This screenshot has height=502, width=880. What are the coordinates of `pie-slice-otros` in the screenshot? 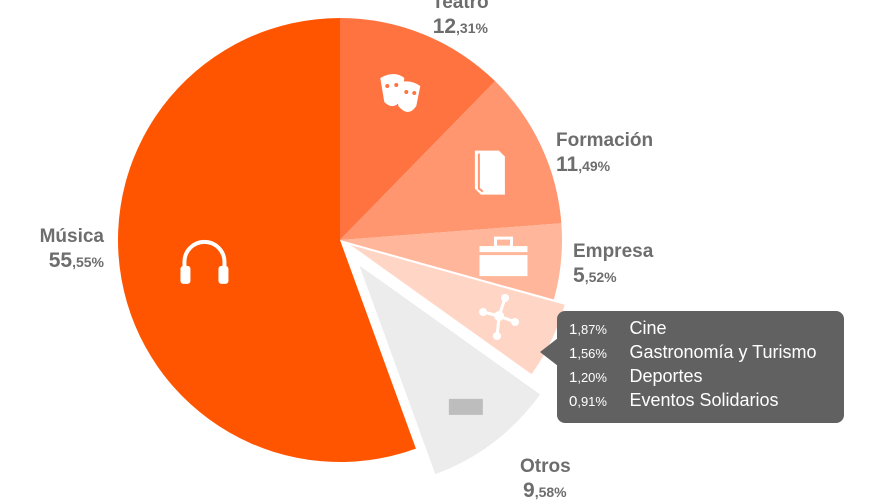 It's located at (450, 370).